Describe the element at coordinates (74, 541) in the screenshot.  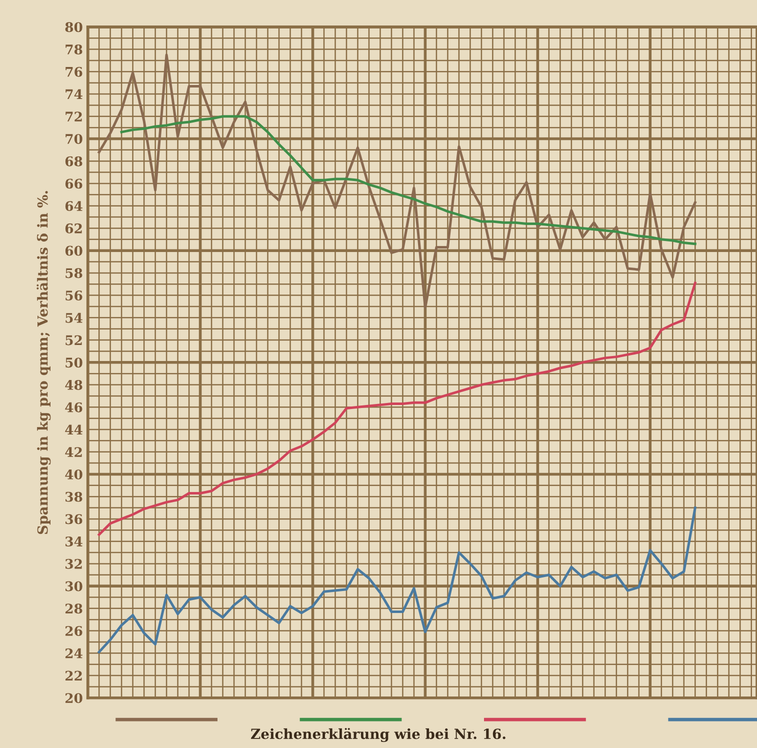
I see `y-tick-label: 34` at that location.